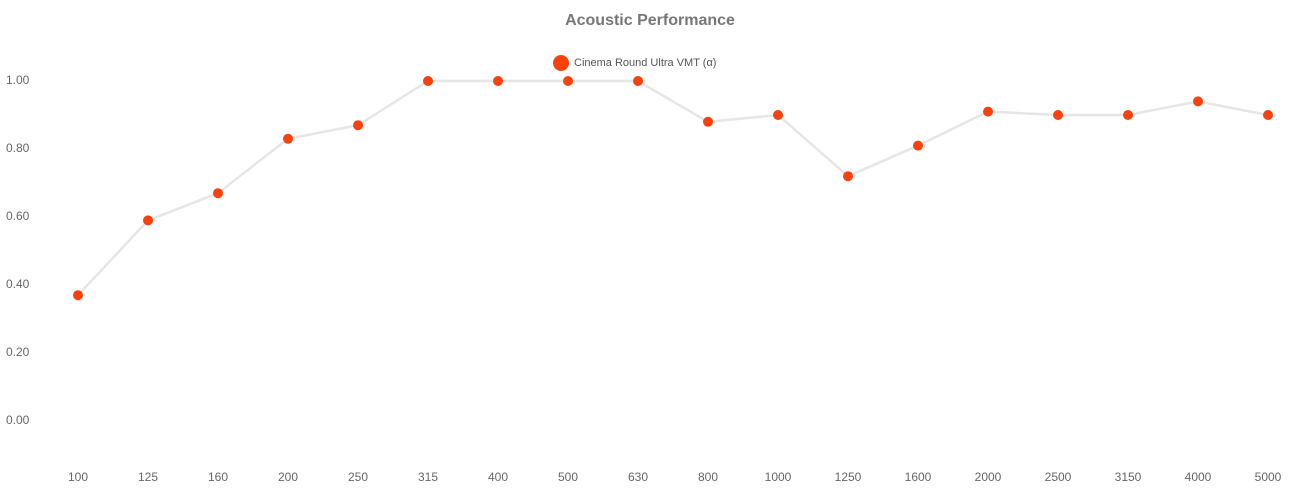 This screenshot has height=497, width=1300. I want to click on x-tick-label: 2500, so click(1058, 477).